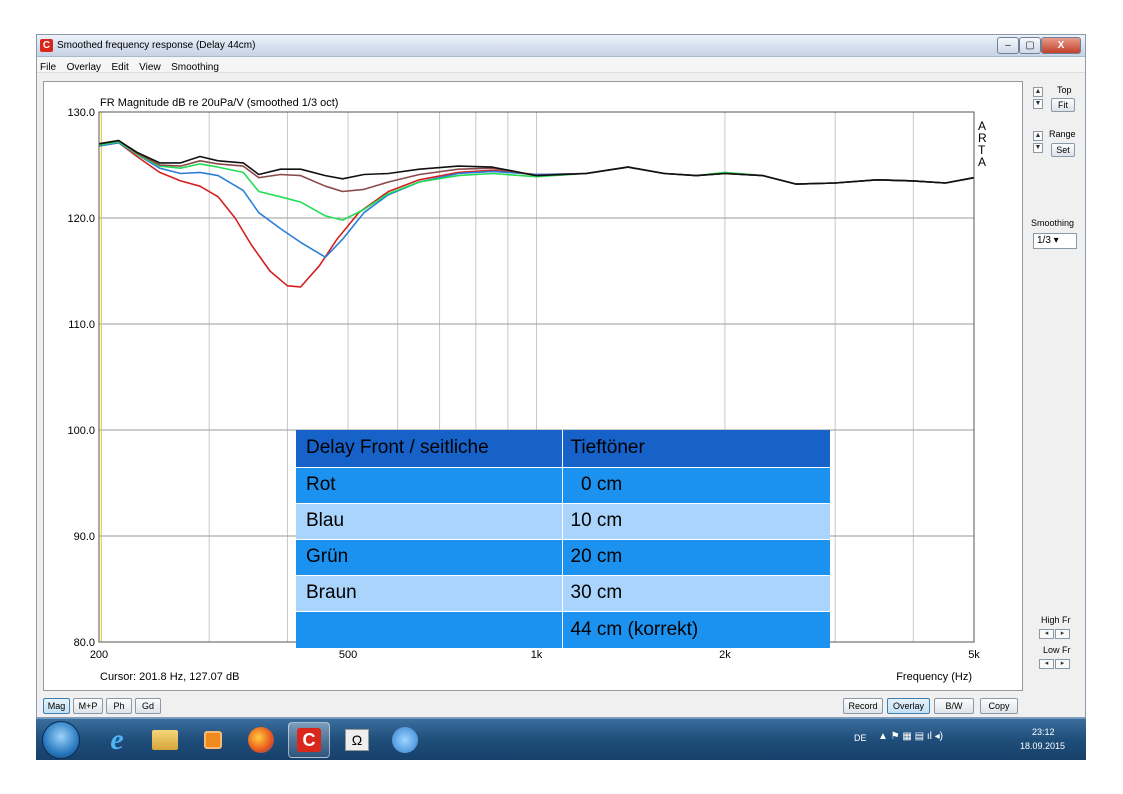 This screenshot has width=1123, height=794. What do you see at coordinates (1030, 45) in the screenshot?
I see `maximize-button: ▢` at bounding box center [1030, 45].